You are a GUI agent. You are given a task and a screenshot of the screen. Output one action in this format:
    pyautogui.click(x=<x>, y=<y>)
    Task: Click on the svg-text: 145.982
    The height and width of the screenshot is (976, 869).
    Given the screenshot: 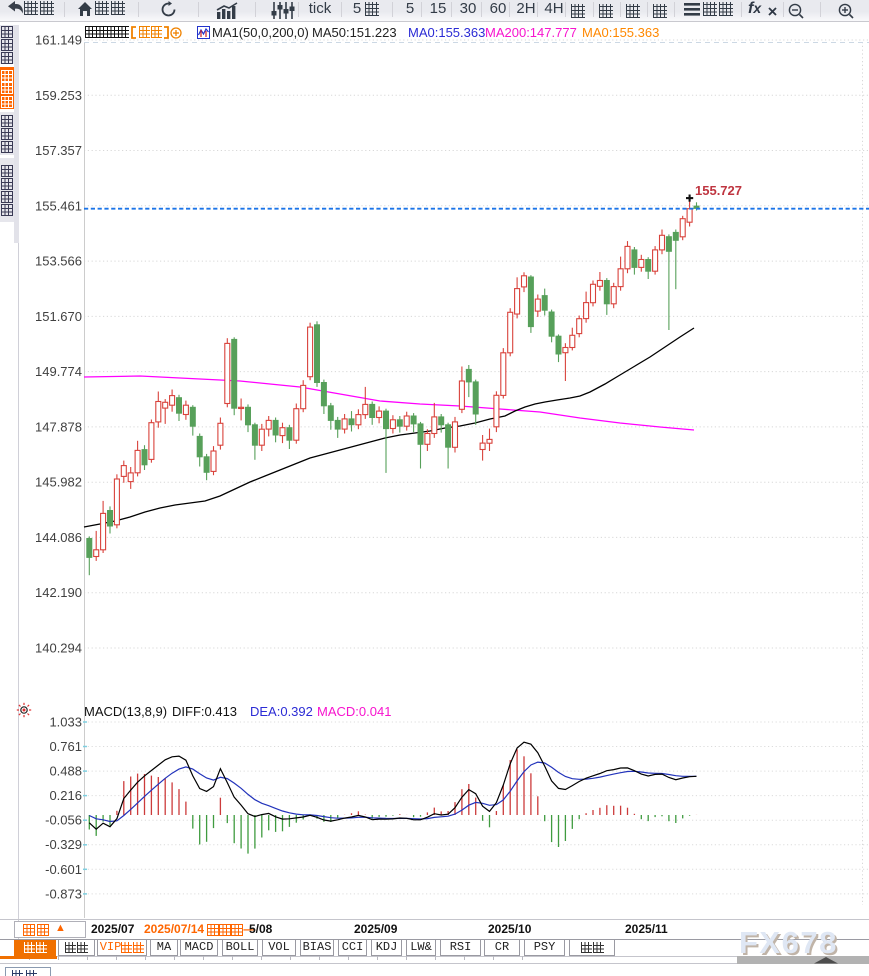 What is the action you would take?
    pyautogui.click(x=58, y=482)
    